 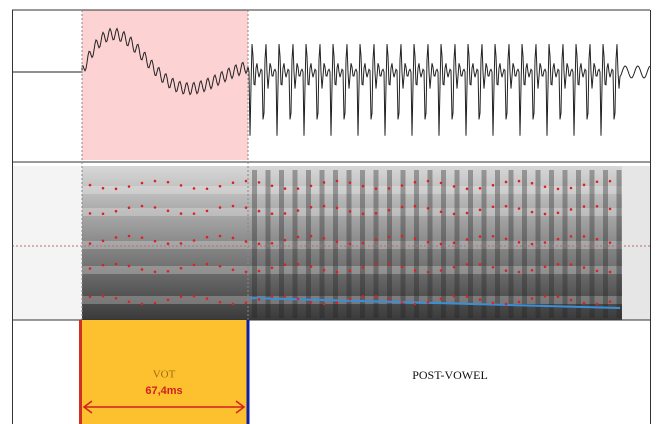 I want to click on vot-highlight, so click(x=165, y=85).